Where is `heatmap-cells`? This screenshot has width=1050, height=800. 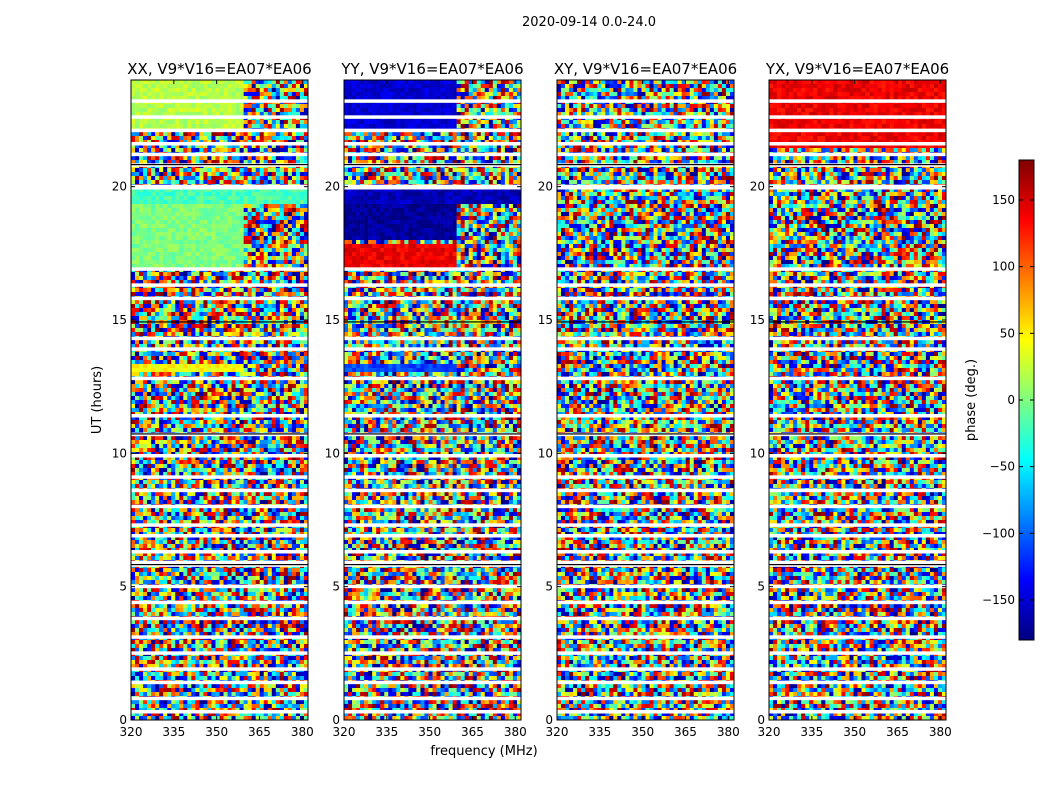
heatmap-cells is located at coordinates (219, 400).